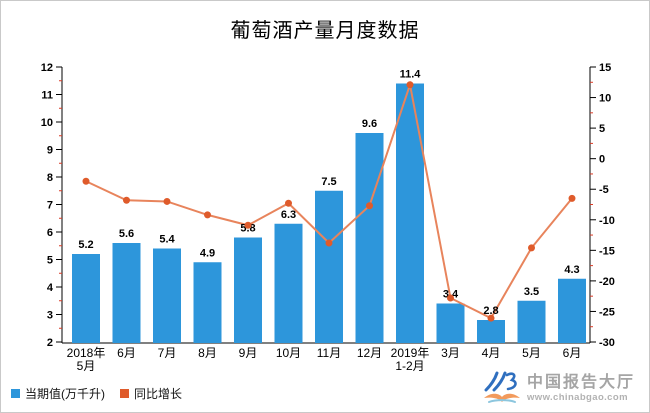 Image resolution: width=650 pixels, height=413 pixels. I want to click on left-axis-tick-label: 7, so click(50, 206).